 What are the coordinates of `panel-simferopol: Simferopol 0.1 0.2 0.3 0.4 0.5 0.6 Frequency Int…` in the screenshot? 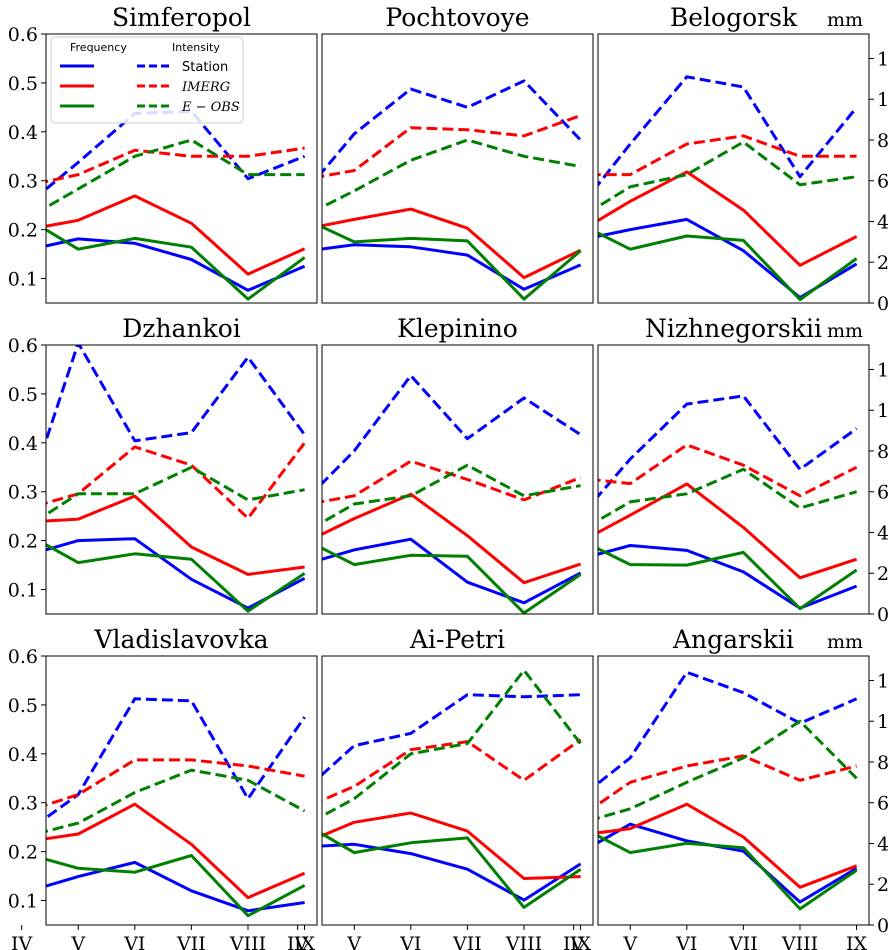 It's located at (163, 153).